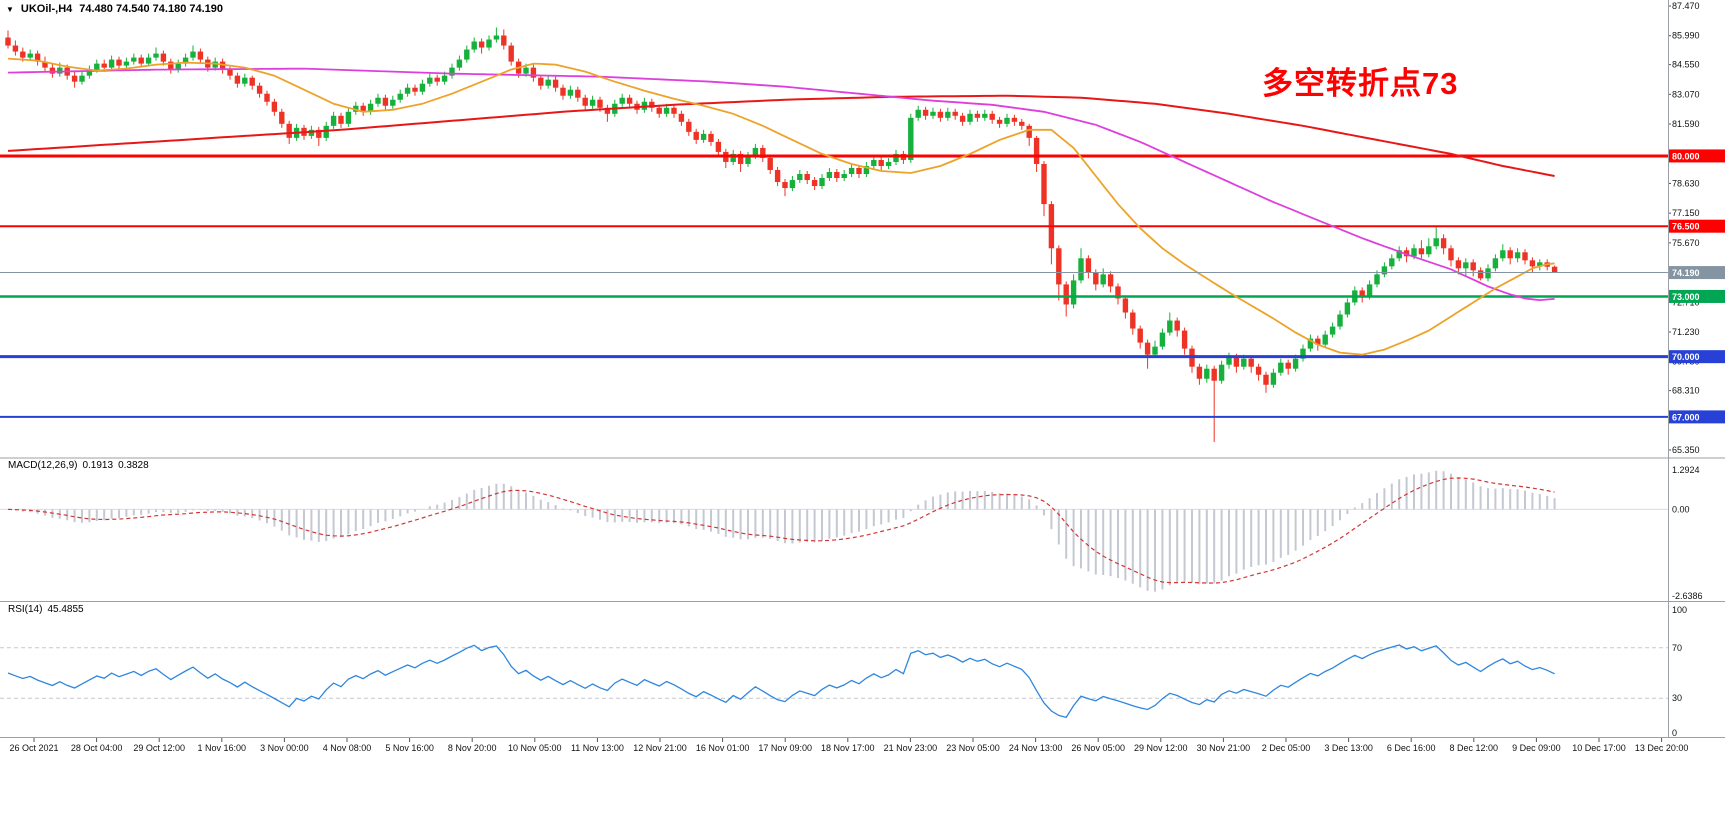 The width and height of the screenshot is (1725, 838). I want to click on price-axis-label: 84.550, so click(1686, 65).